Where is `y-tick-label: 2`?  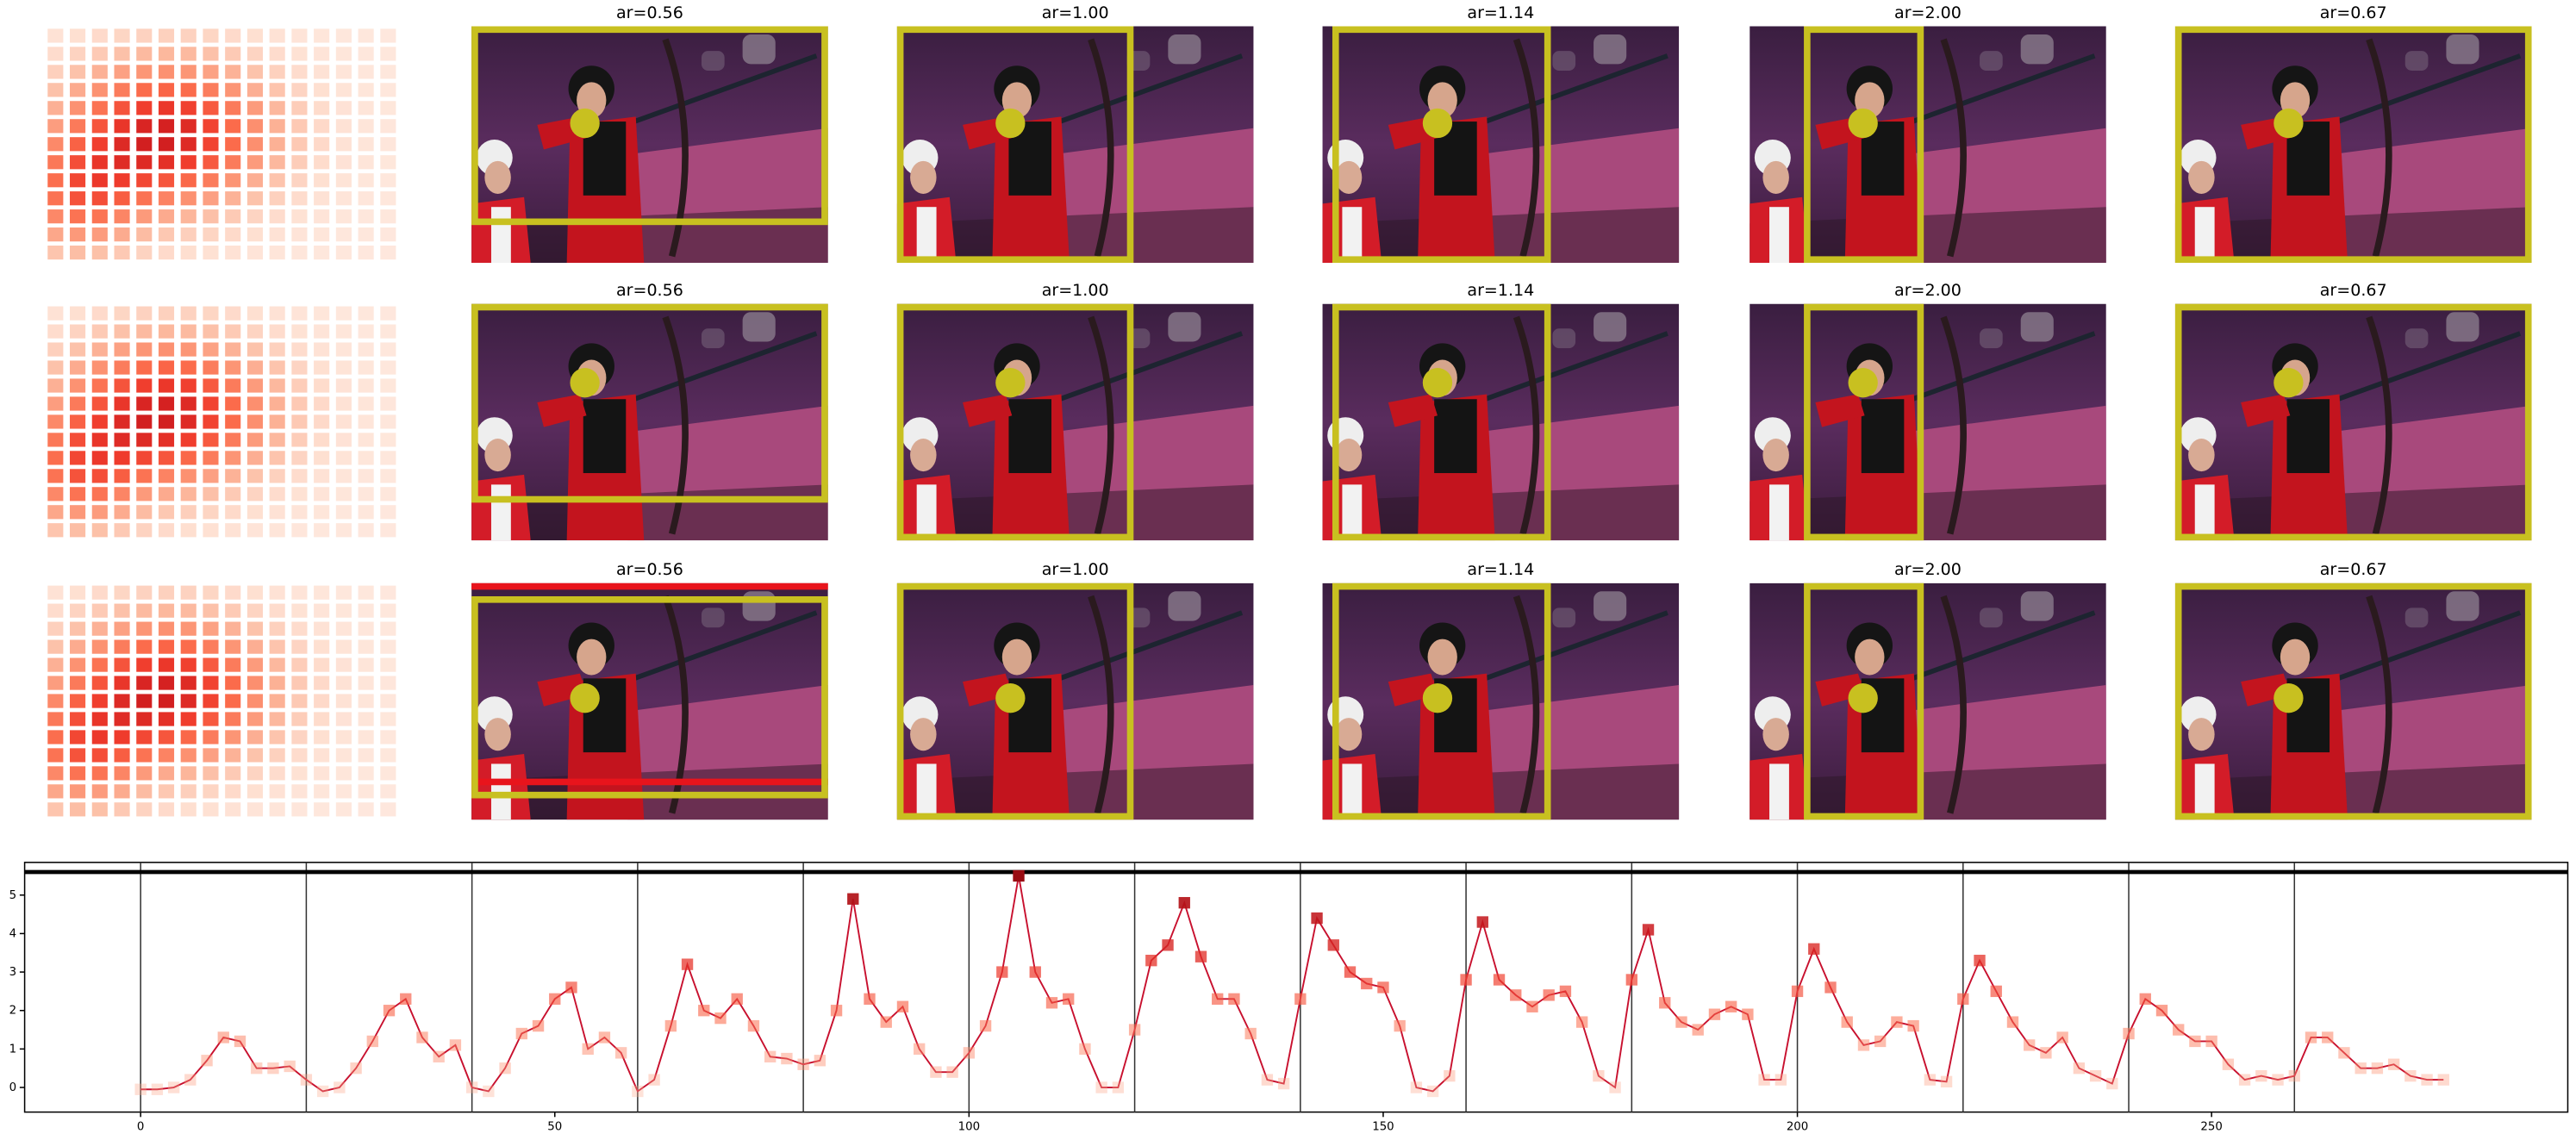
y-tick-label: 2 is located at coordinates (12, 1012).